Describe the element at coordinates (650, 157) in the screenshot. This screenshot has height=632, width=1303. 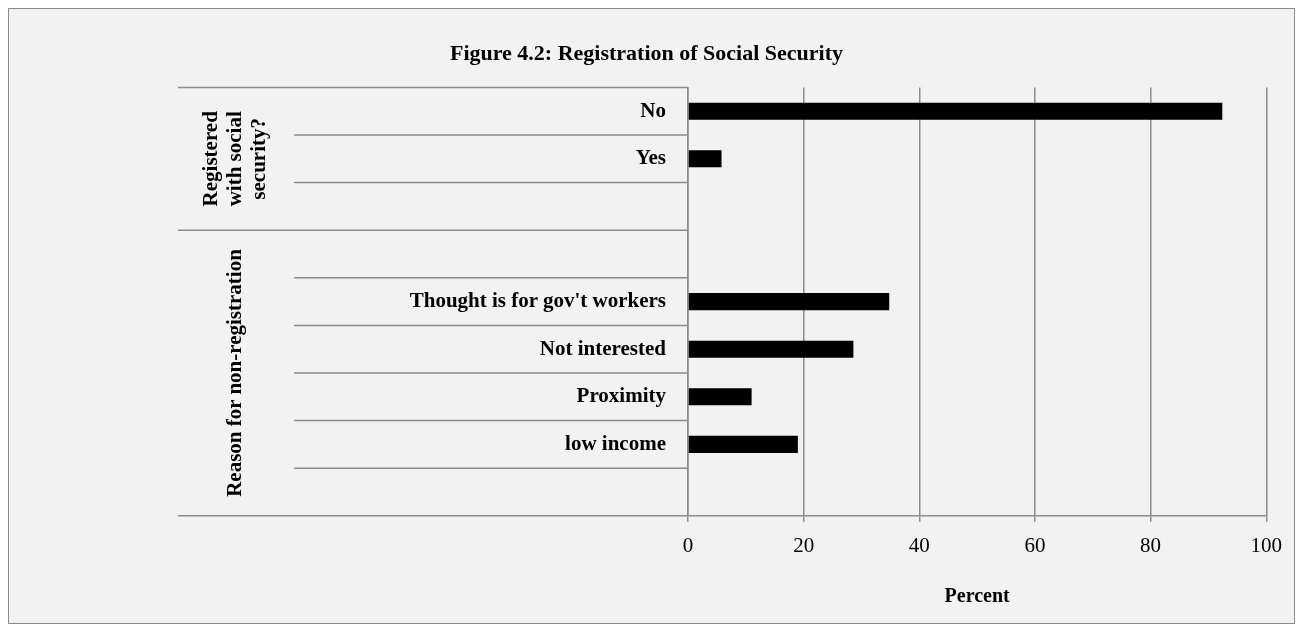
I see `y-tick-label: Yes` at that location.